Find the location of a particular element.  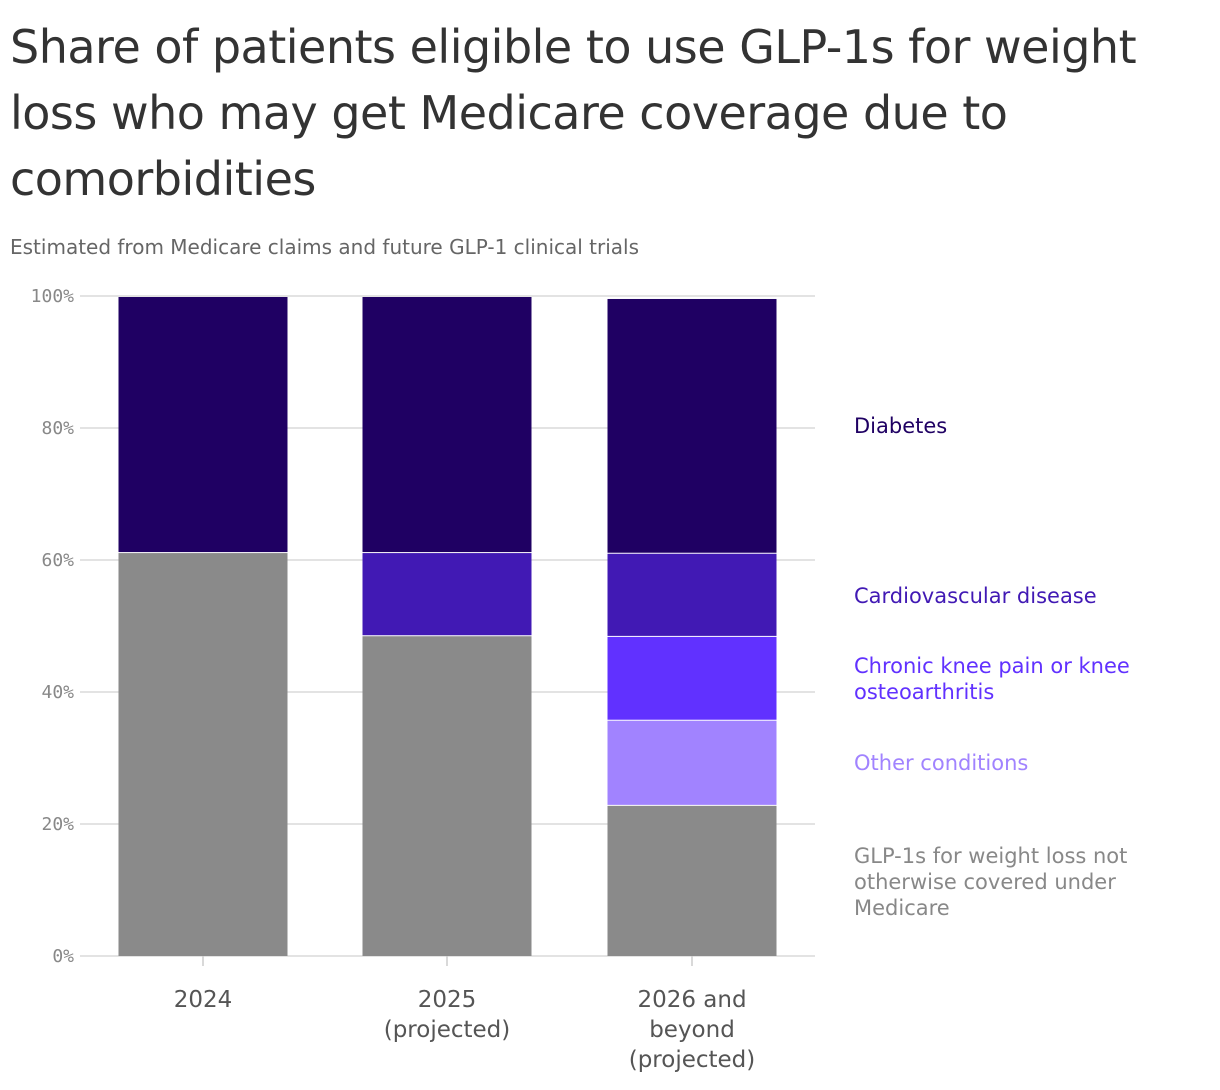

y-tick-label: 40% is located at coordinates (57, 692).